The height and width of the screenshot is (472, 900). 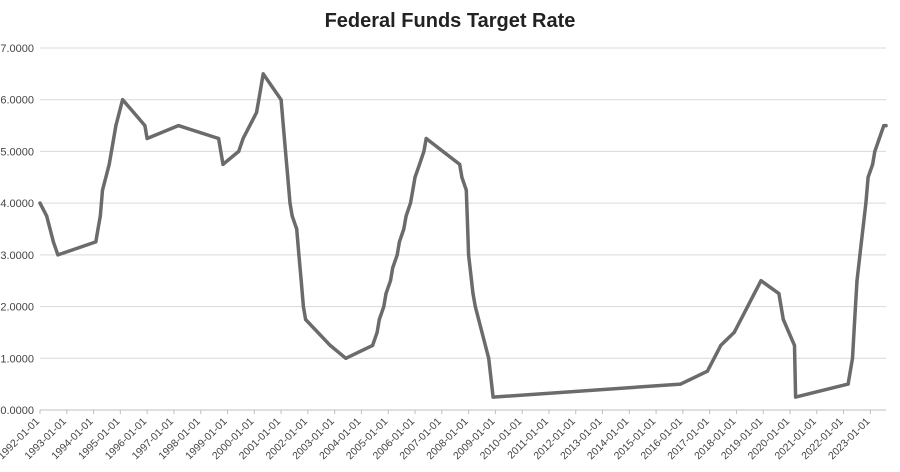 What do you see at coordinates (17, 359) in the screenshot?
I see `y-tick-label: 1.0000` at bounding box center [17, 359].